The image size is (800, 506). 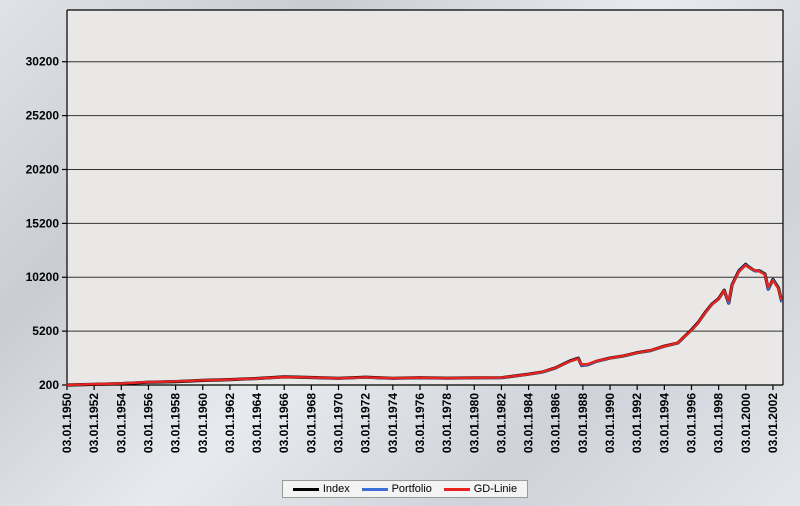 What do you see at coordinates (311, 423) in the screenshot?
I see `xtick-label: 03.01.1968` at bounding box center [311, 423].